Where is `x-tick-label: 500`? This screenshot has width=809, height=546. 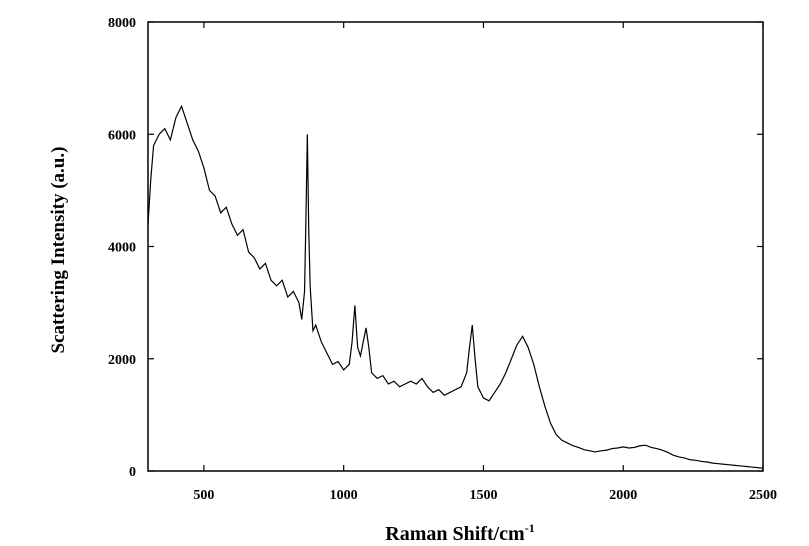
x-tick-label: 500 is located at coordinates (203, 495).